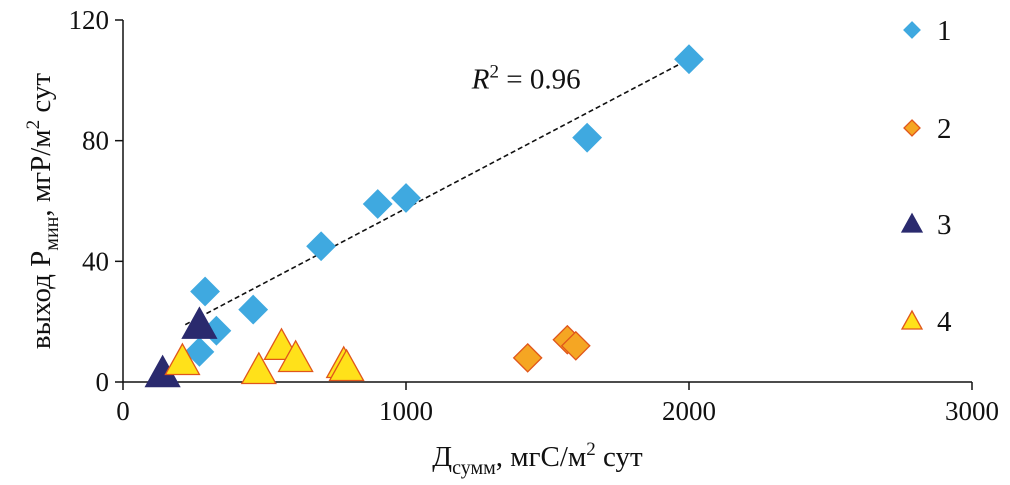 This screenshot has height=485, width=1010. I want to click on x-tick-label: 2000, so click(689, 411).